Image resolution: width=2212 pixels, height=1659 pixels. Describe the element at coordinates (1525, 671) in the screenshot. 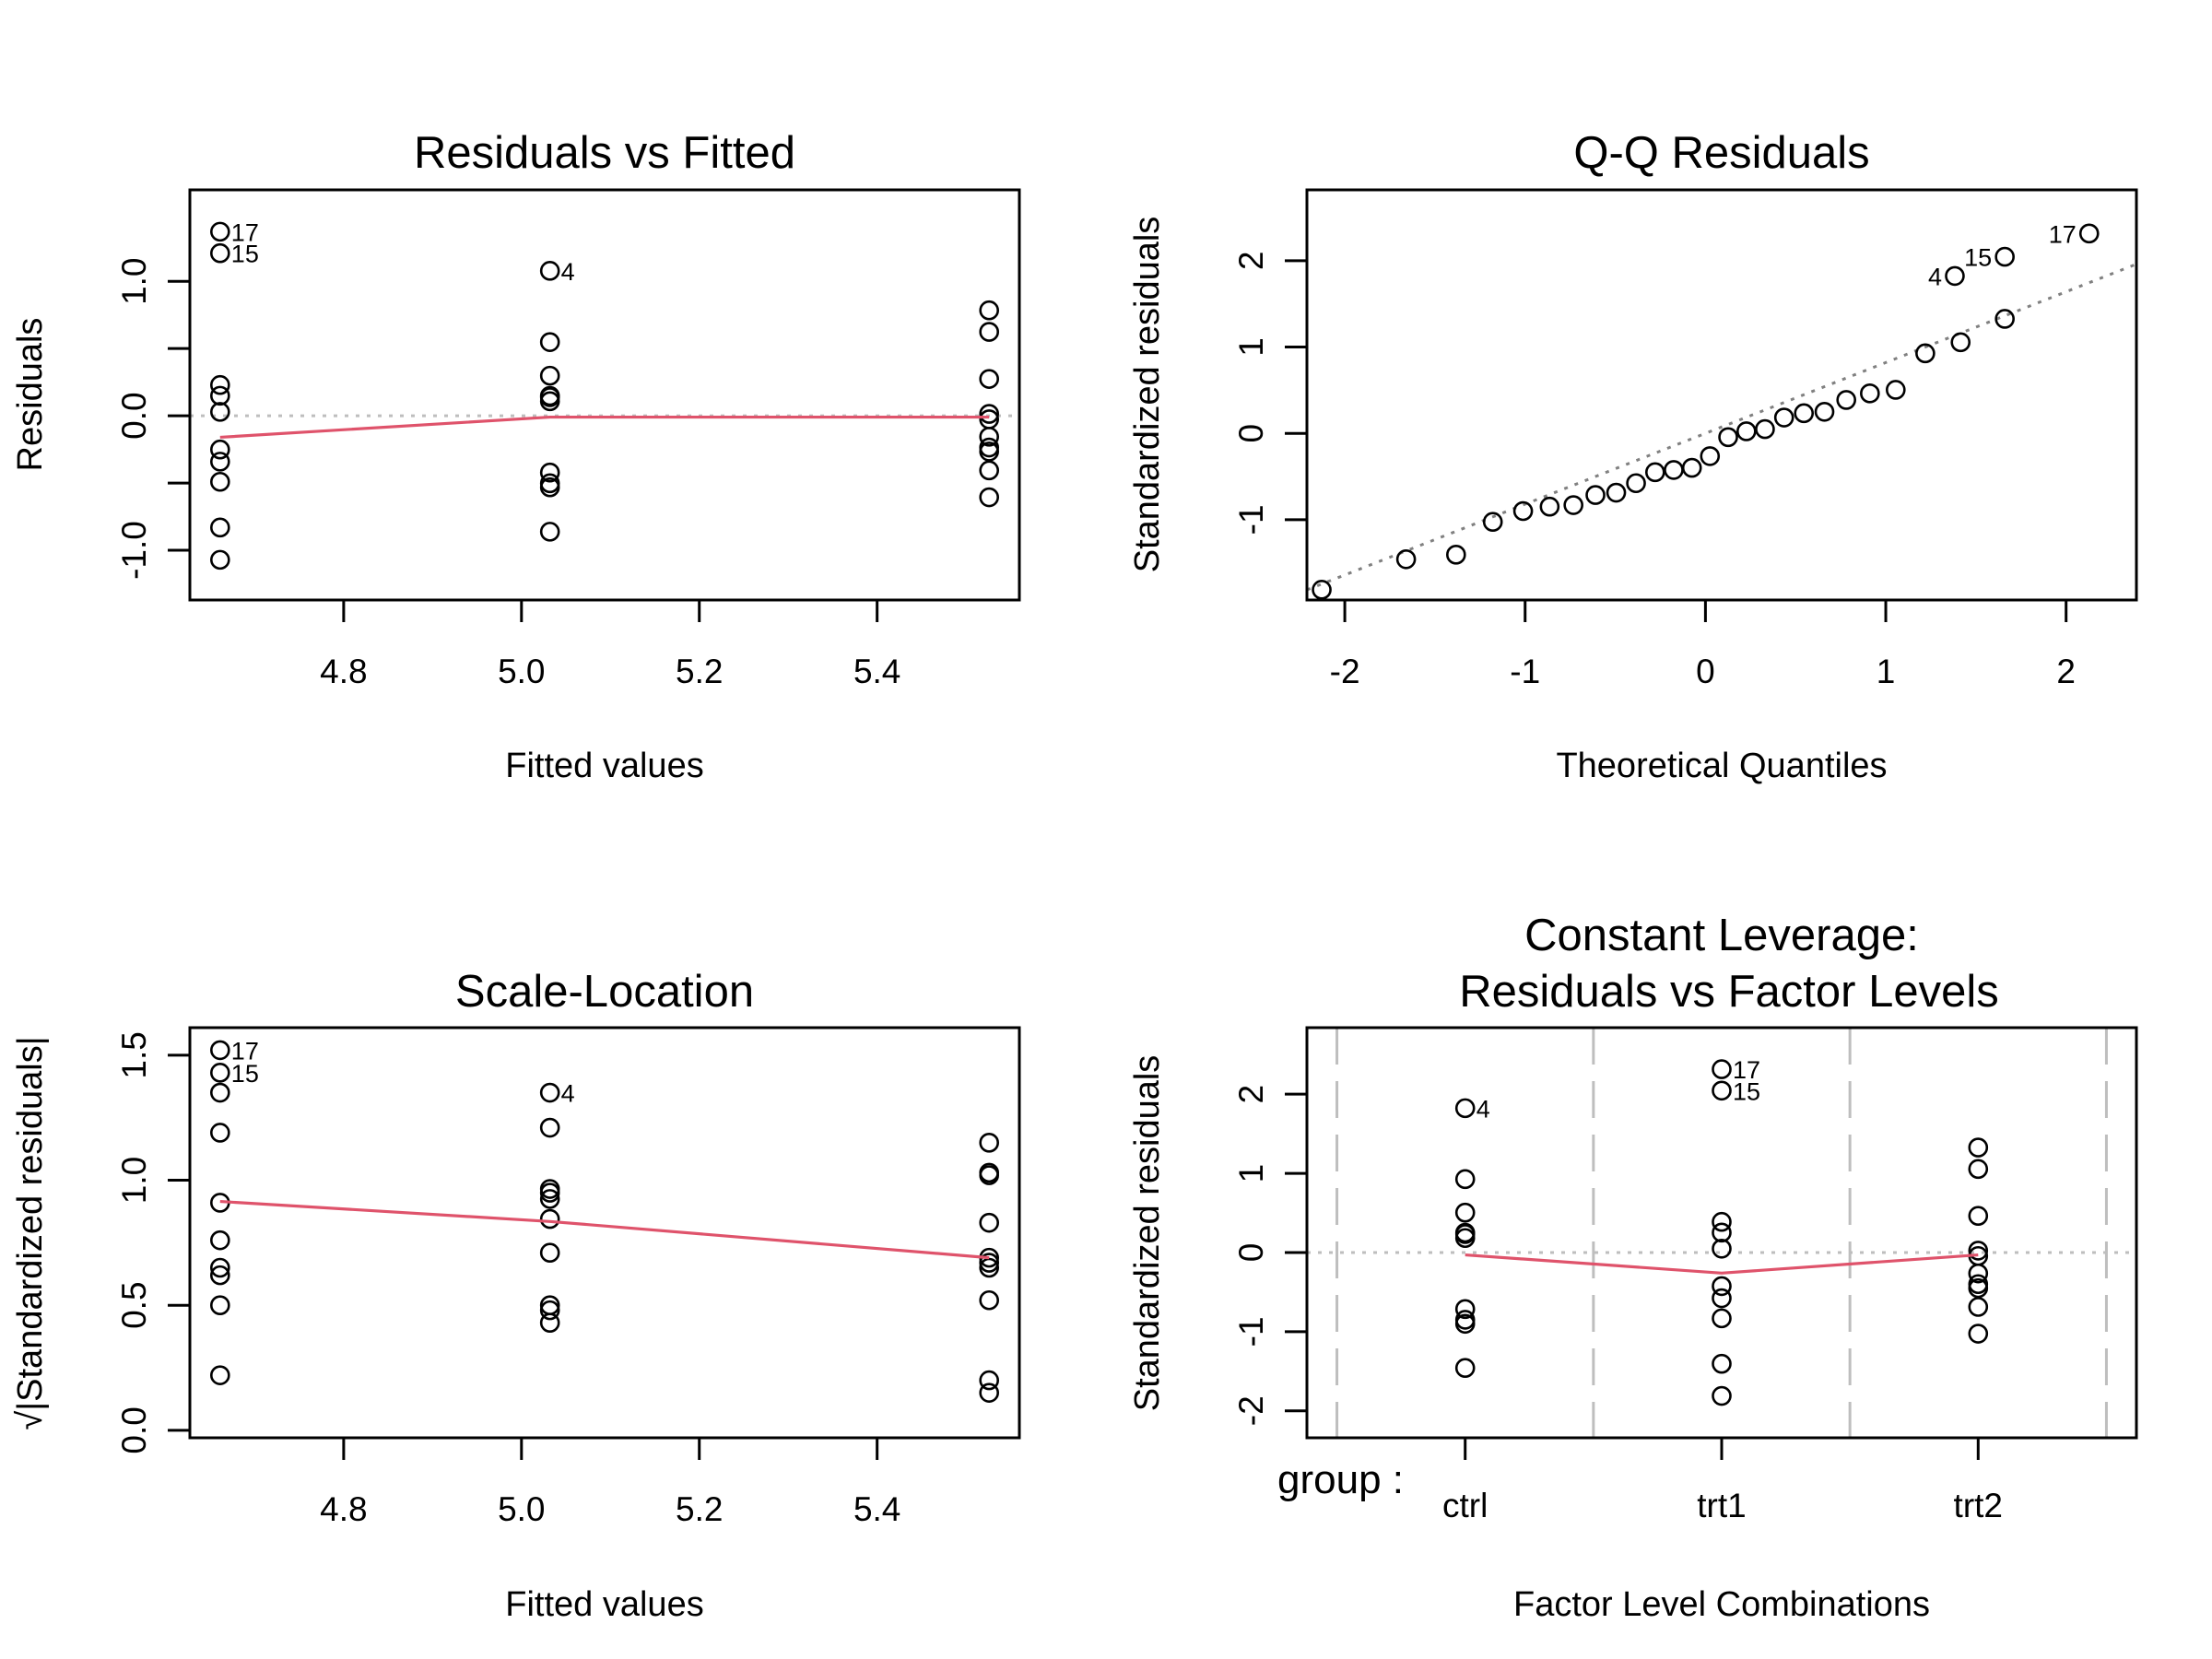

I see `x-tick-label: -1` at that location.